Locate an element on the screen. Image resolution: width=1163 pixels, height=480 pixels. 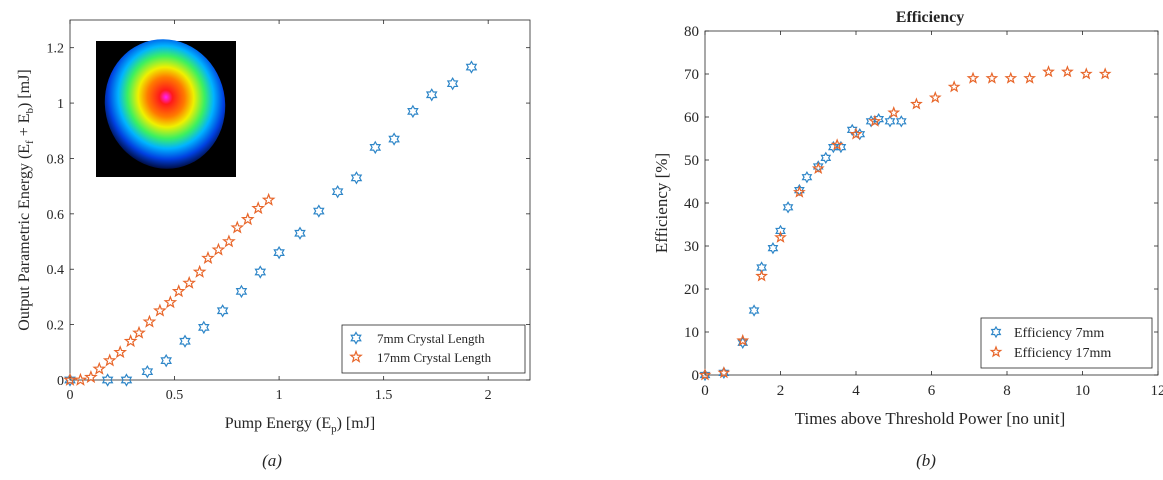
chart-b-y-label: Efficiency [%] is located at coordinates (661, 203).